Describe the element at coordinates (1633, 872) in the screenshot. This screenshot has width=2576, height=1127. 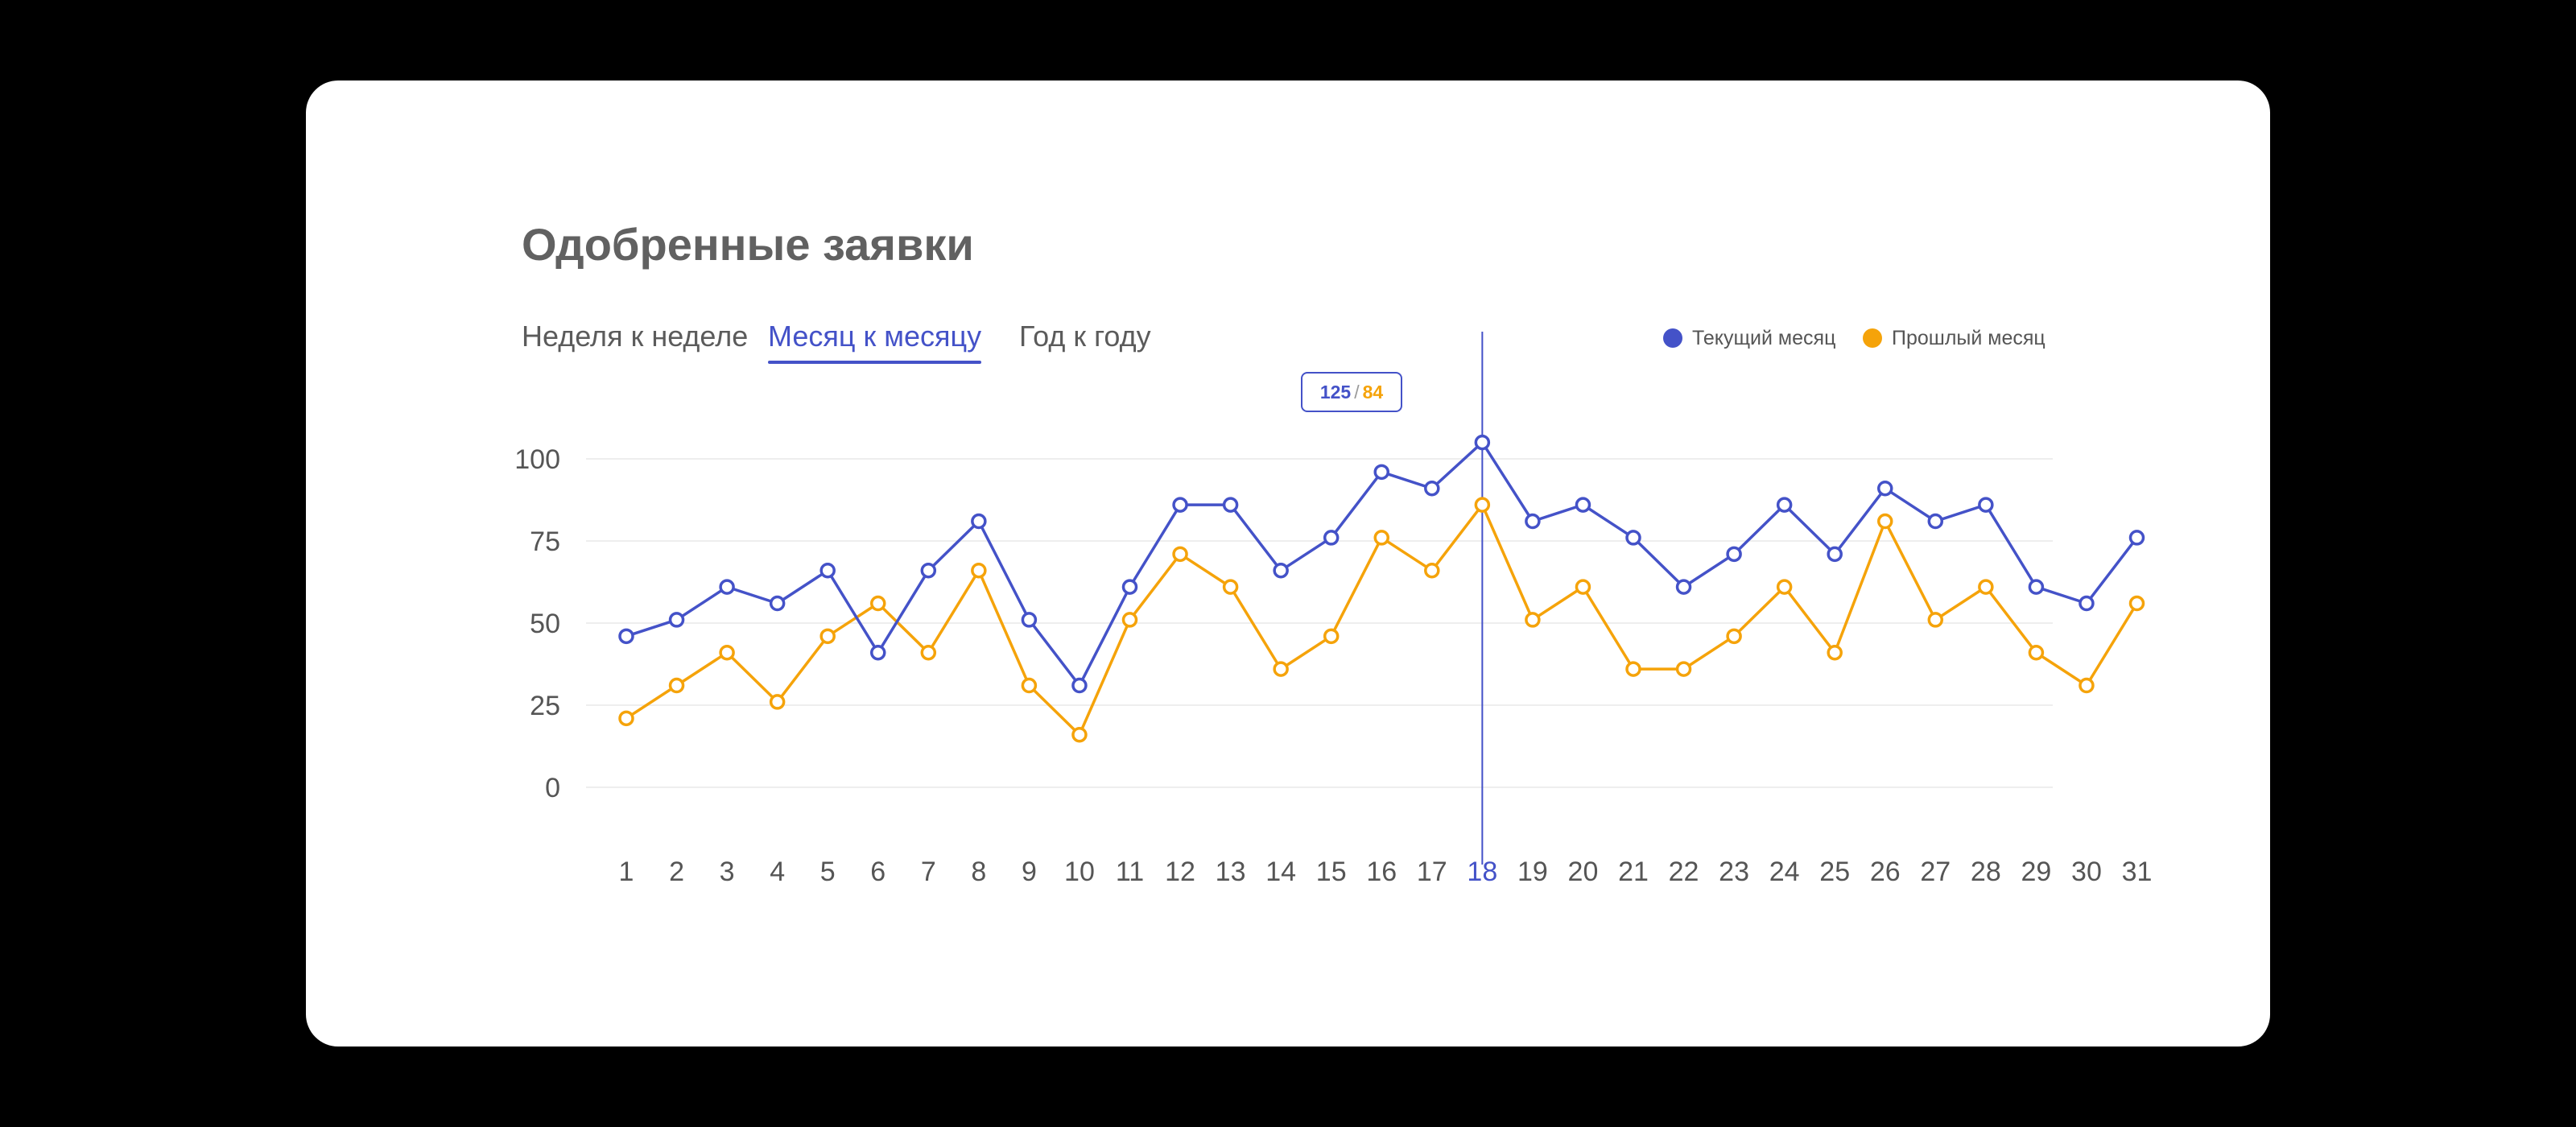
I see `x-tick-label: 21` at that location.